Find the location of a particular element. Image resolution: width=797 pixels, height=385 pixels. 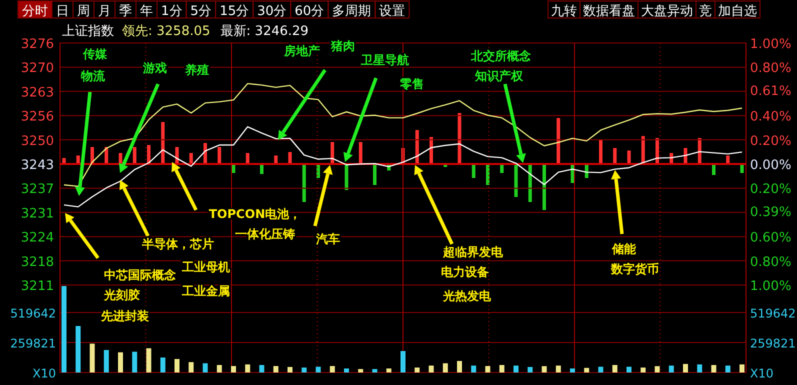

y2-tick-label: 259821 is located at coordinates (773, 343).